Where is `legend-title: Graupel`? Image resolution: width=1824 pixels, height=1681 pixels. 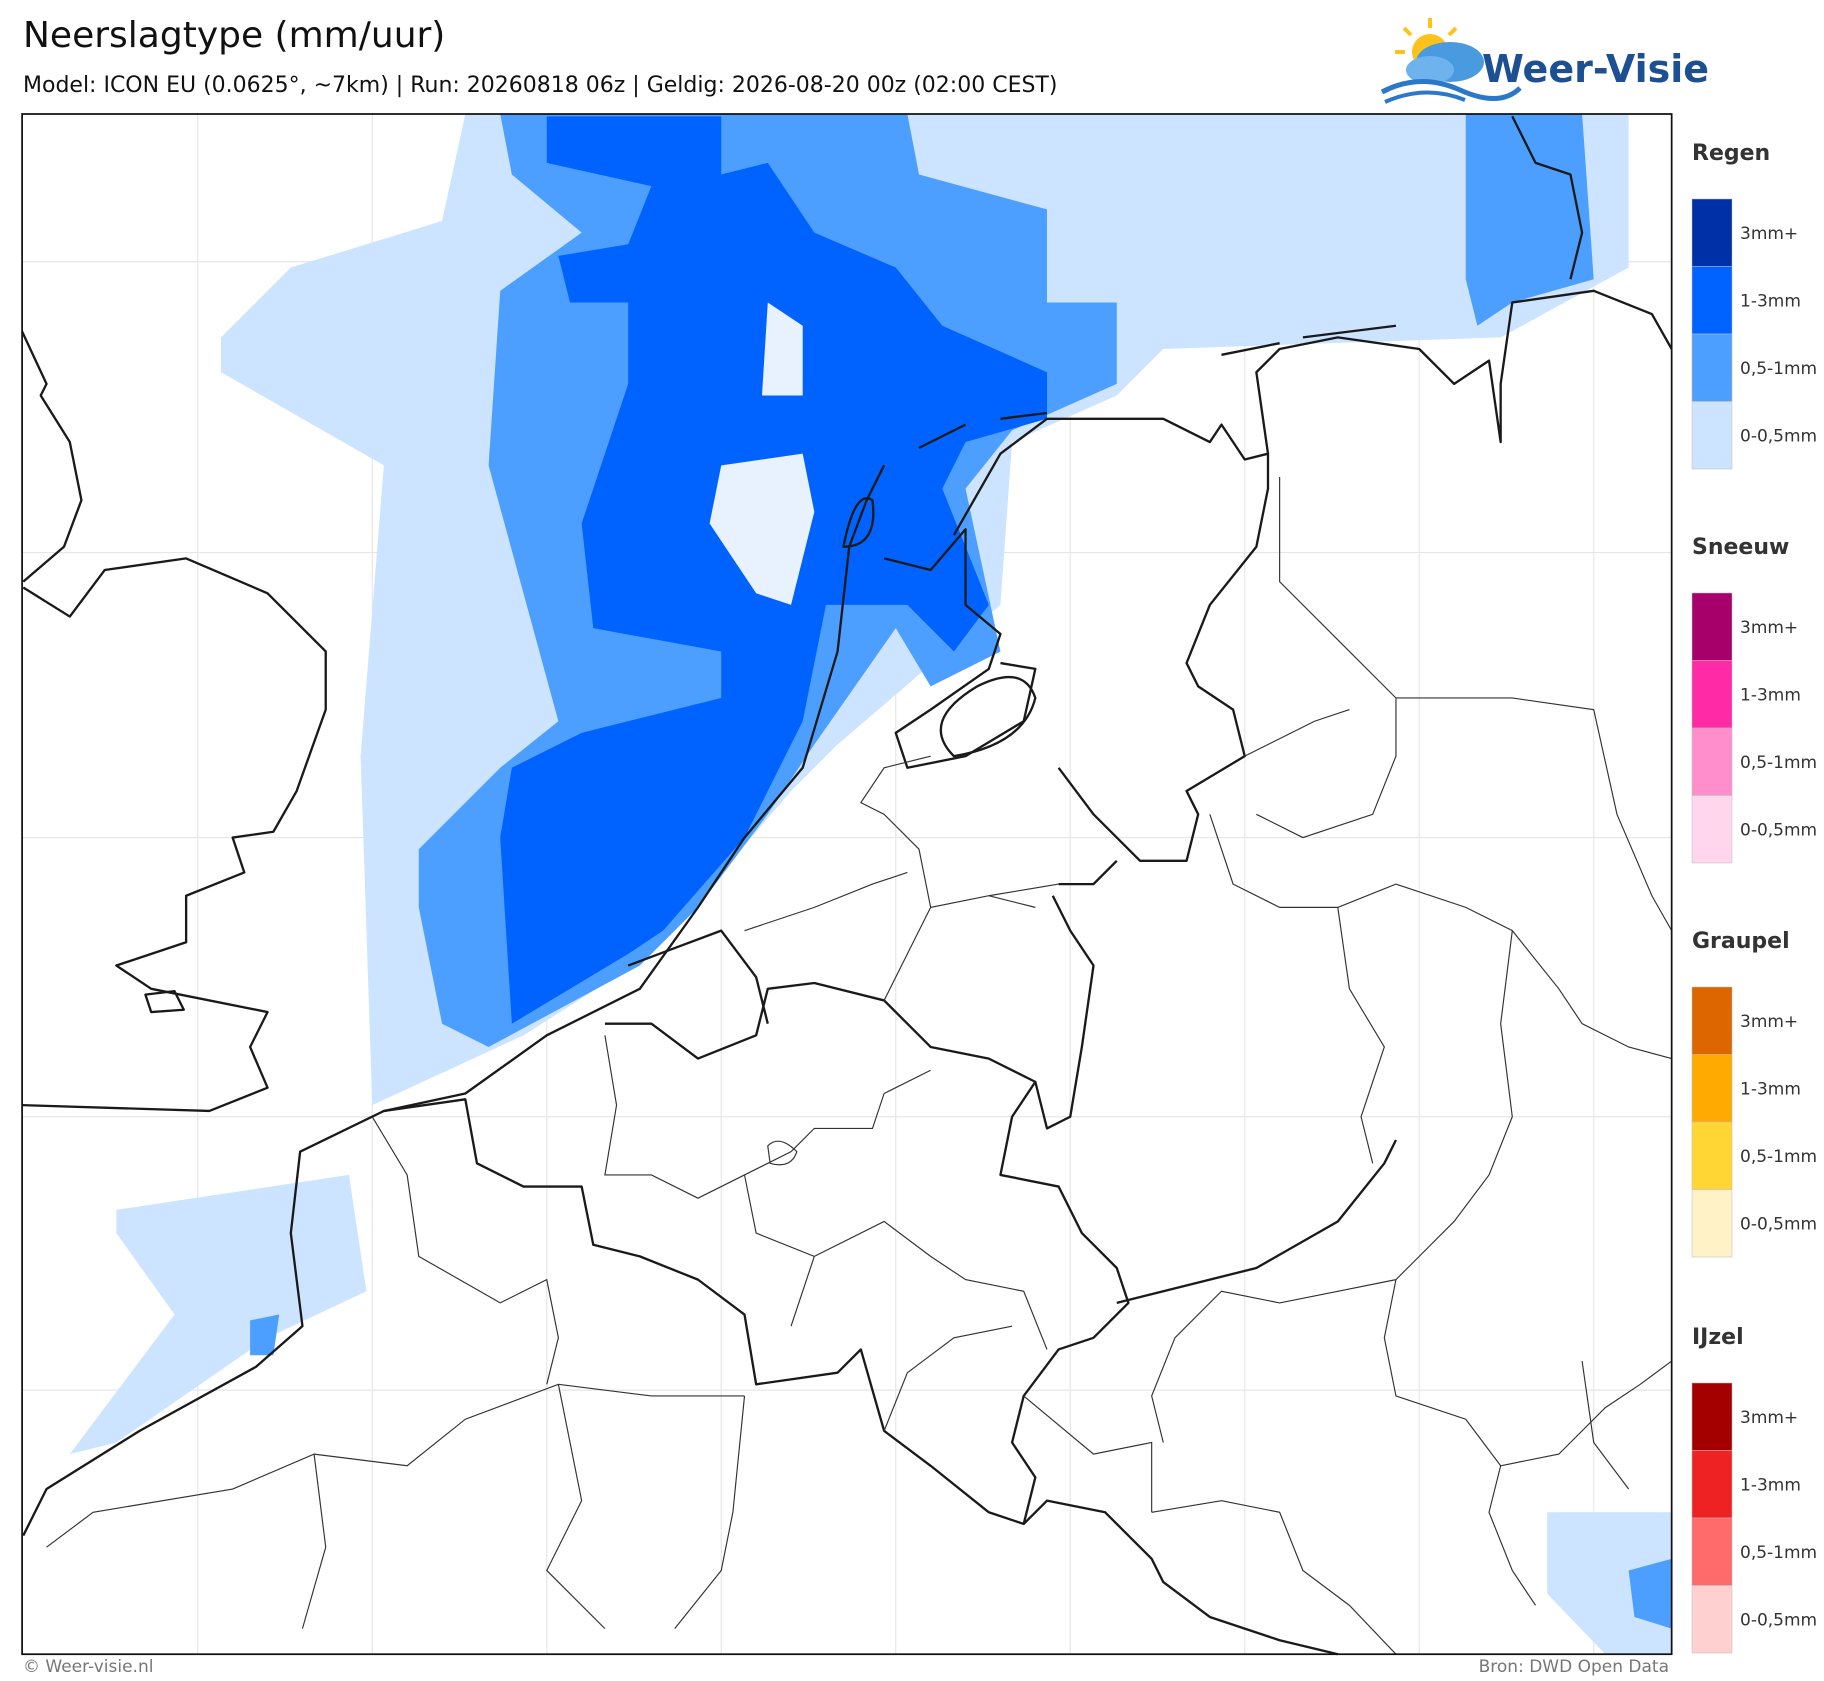
legend-title: Graupel is located at coordinates (1741, 941).